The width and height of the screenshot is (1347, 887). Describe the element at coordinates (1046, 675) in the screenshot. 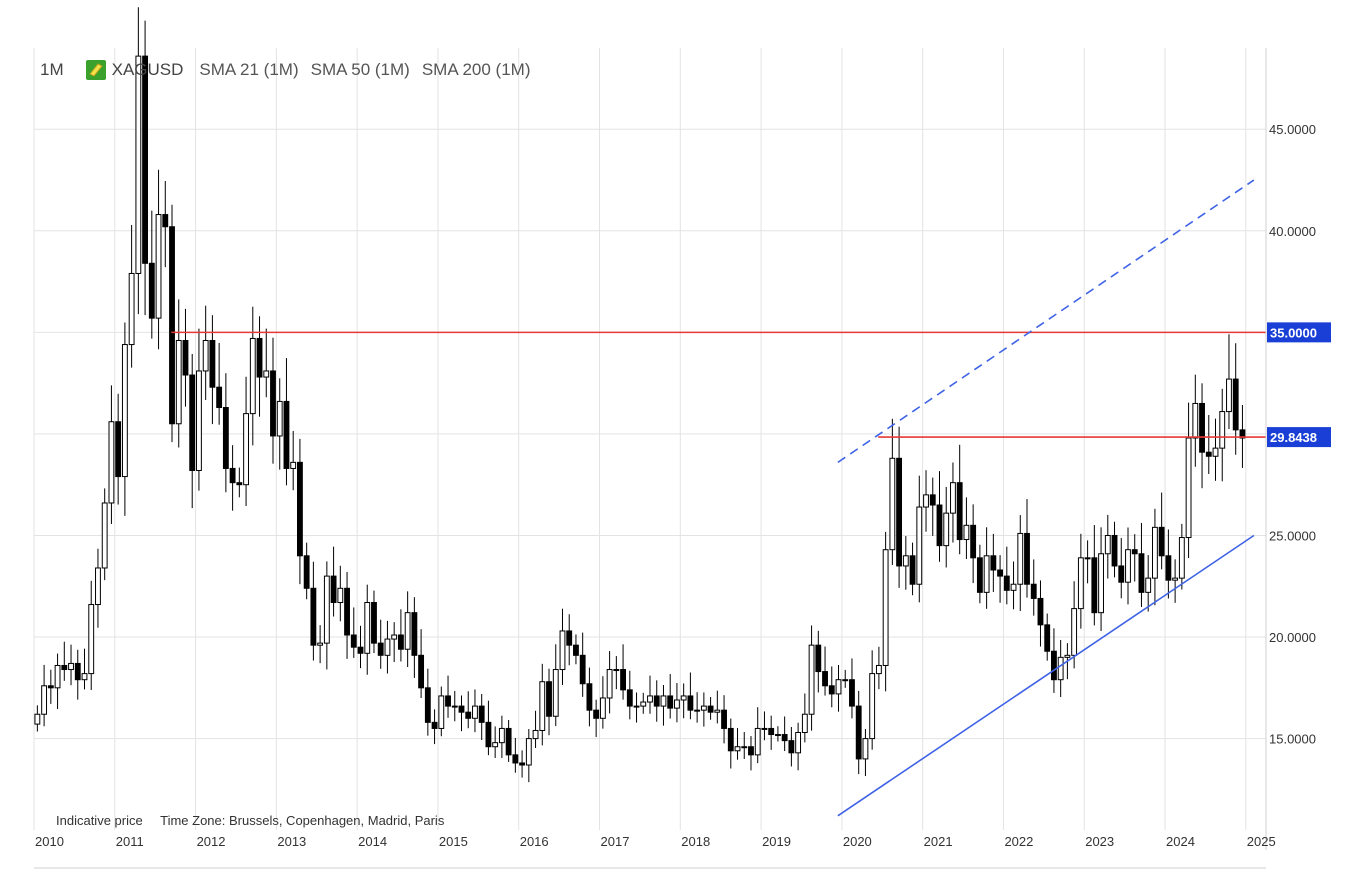

I see `support-trend-line` at that location.